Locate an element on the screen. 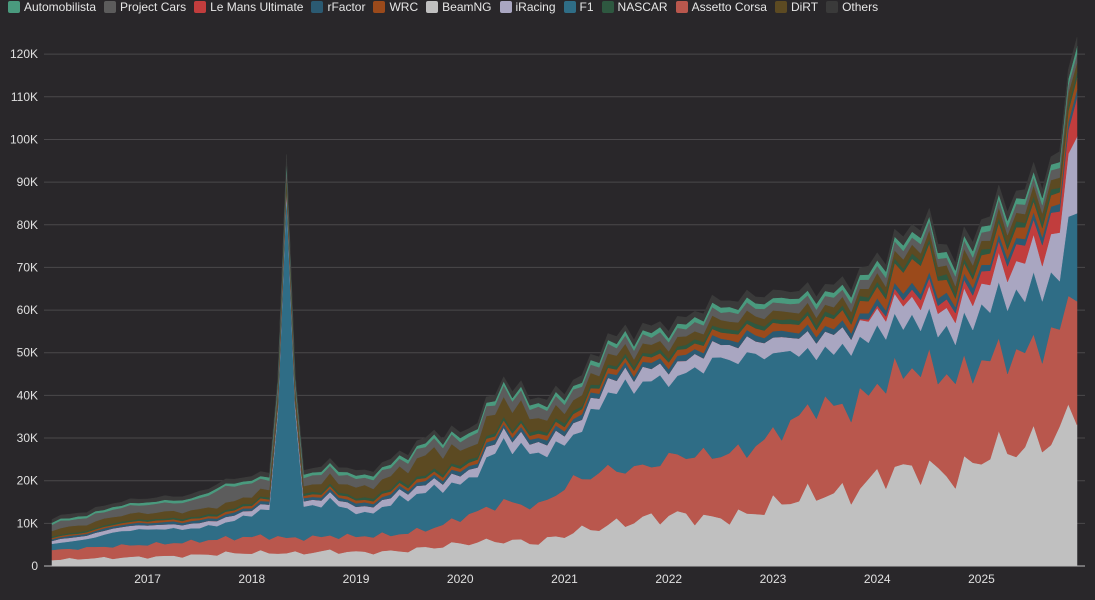  y-tick-label: 80K is located at coordinates (27, 225).